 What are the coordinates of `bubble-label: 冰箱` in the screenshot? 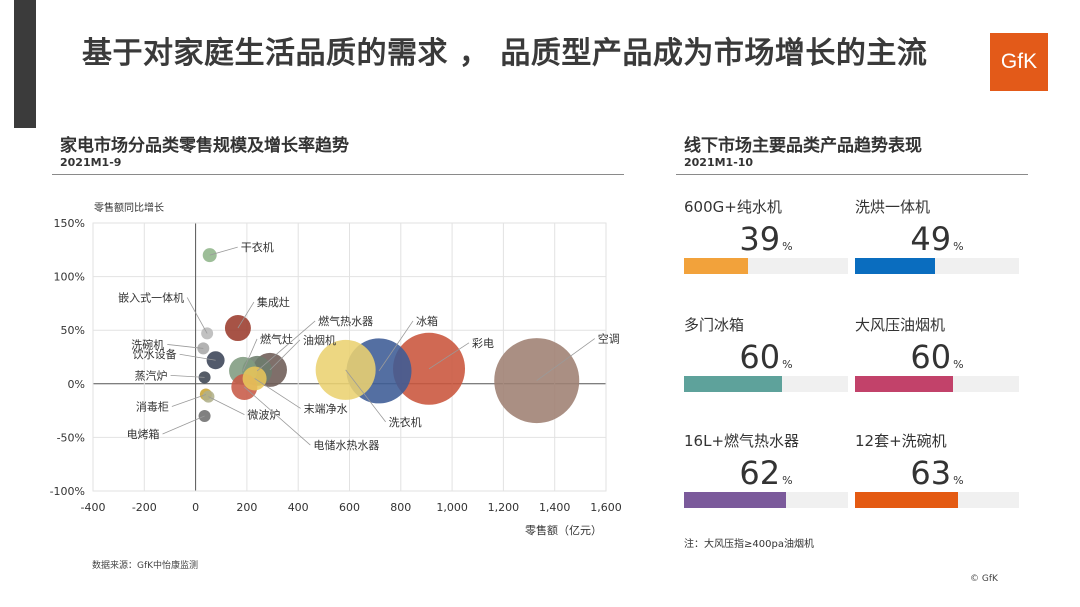 It's located at (427, 321).